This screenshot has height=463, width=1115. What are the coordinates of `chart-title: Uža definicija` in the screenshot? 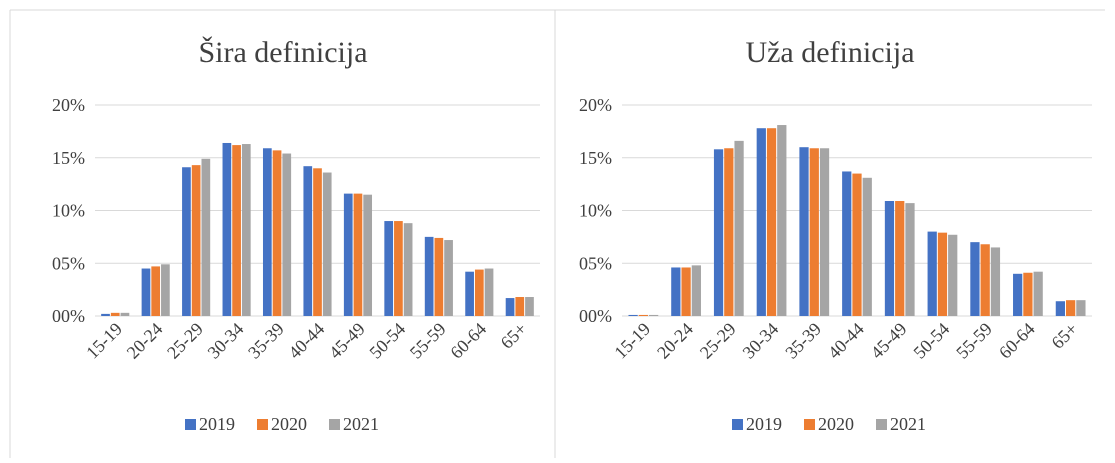 It's located at (829, 52).